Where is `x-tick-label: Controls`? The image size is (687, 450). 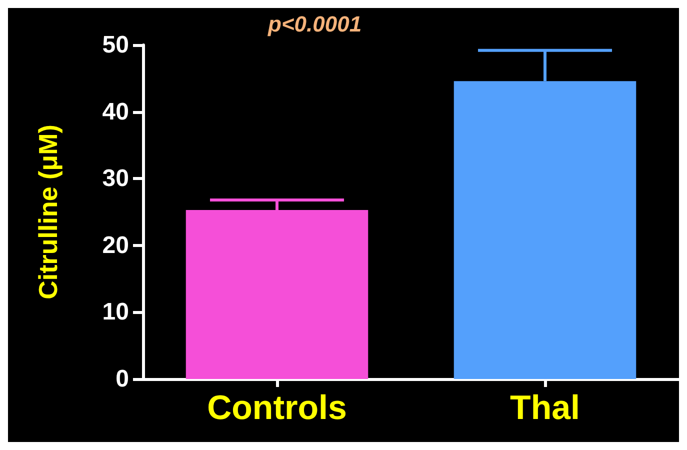
x-tick-label: Controls is located at coordinates (277, 408).